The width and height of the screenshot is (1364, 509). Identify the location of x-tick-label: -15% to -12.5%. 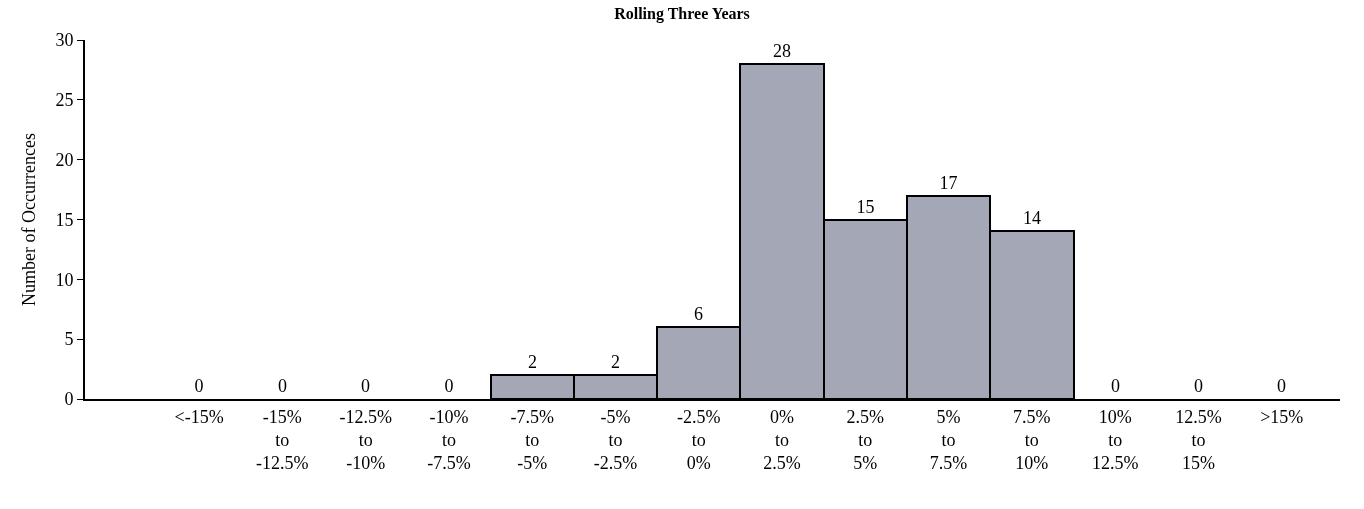
(282, 440).